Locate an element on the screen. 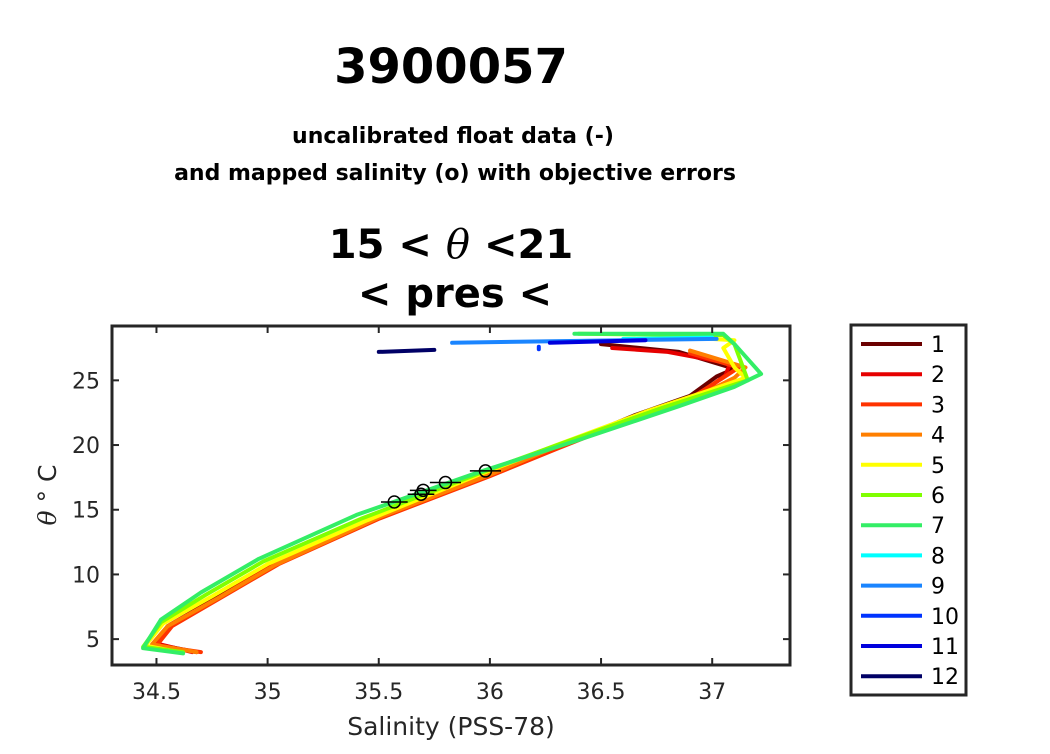 This screenshot has height=754, width=1050. legend-label-5: 5 is located at coordinates (938, 466).